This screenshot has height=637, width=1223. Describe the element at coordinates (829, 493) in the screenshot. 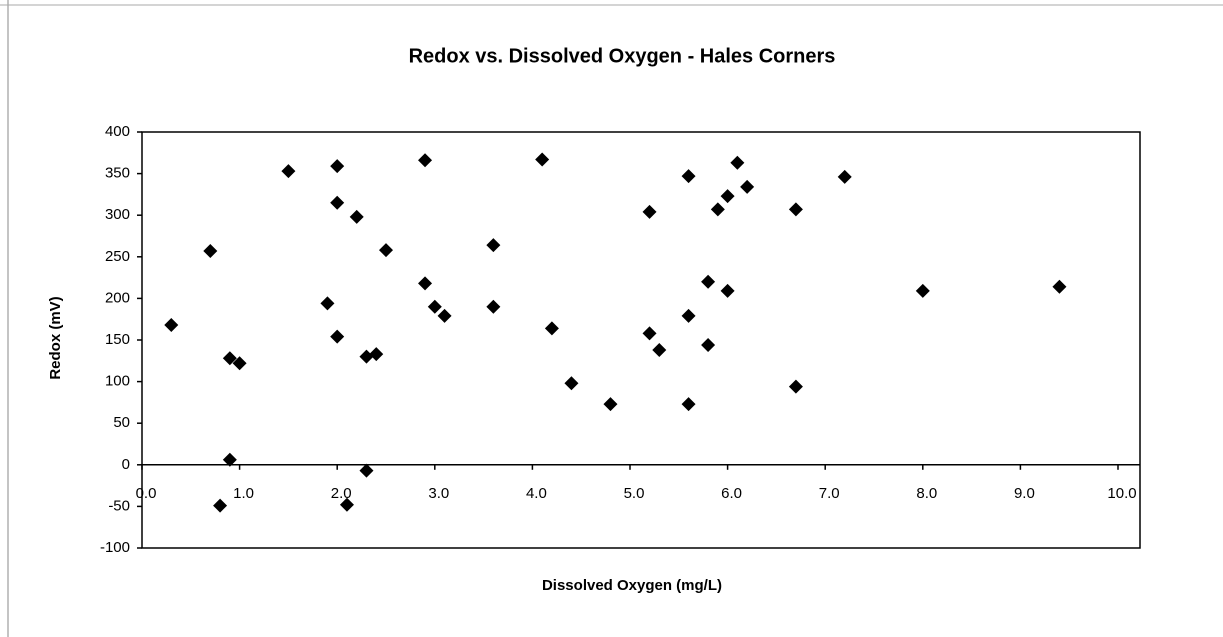

I see `x-tick-label: 7.0` at that location.